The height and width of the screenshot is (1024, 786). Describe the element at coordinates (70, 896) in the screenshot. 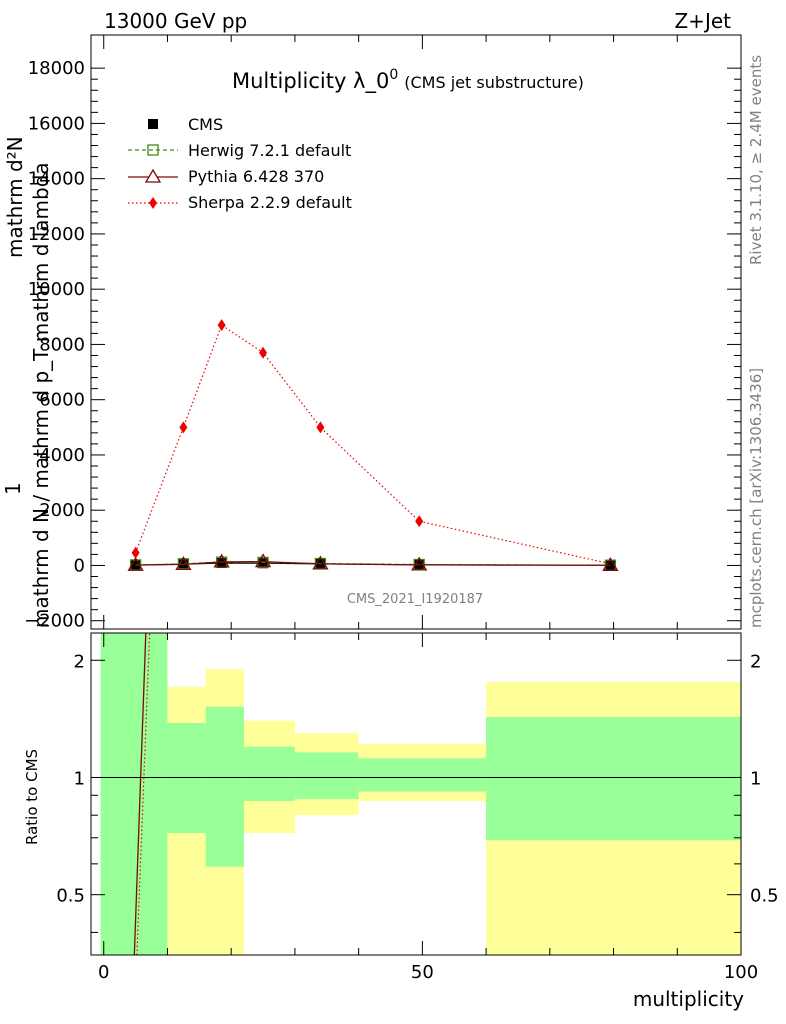

I see `ratio-ytick-label-left: 0.5` at that location.